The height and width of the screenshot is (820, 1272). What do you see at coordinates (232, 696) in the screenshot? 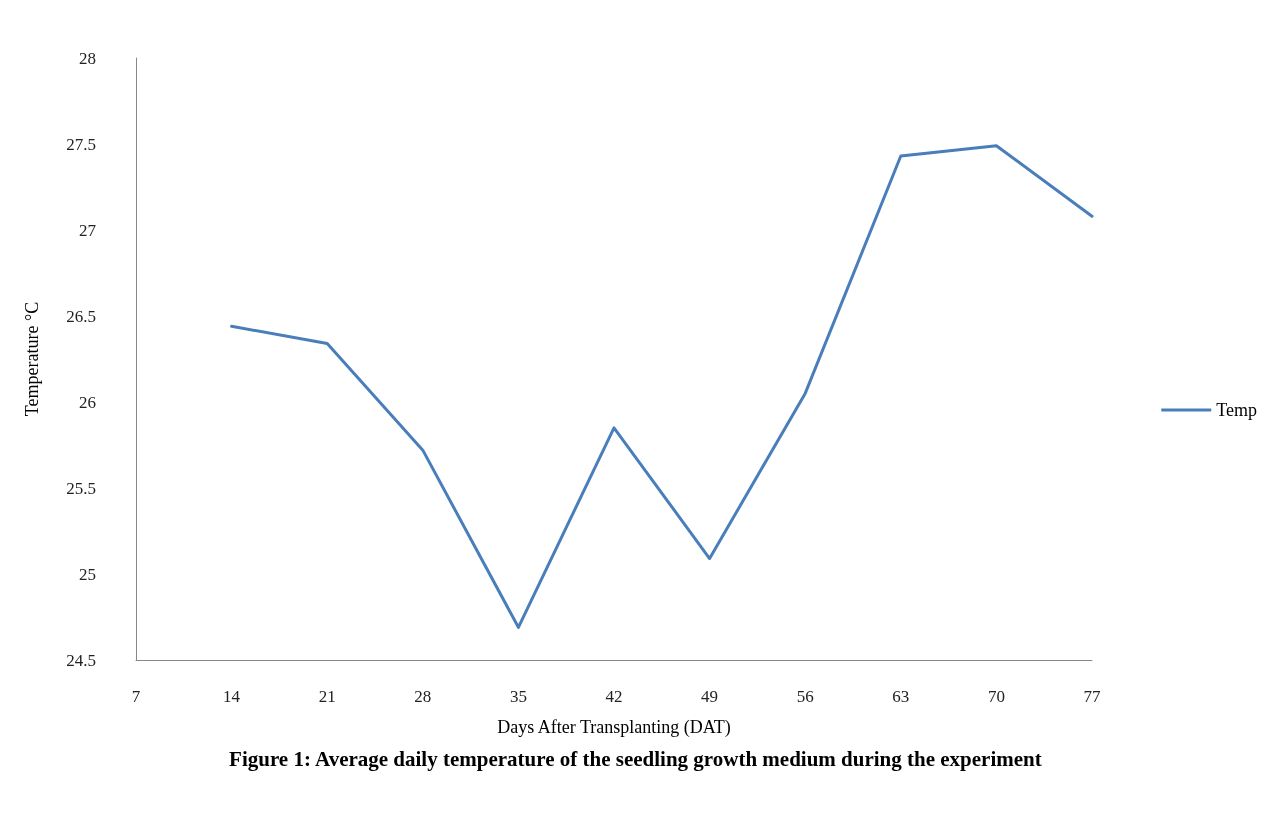
I see `x-tick-label: 14` at bounding box center [232, 696].